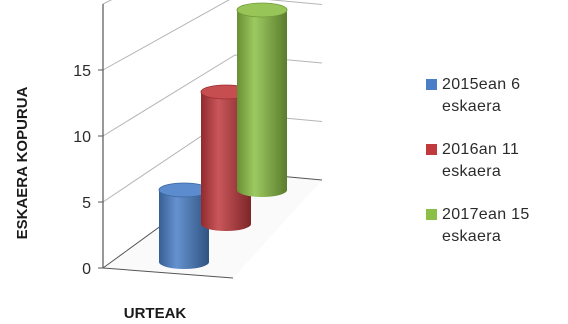 Image resolution: width=568 pixels, height=324 pixels. What do you see at coordinates (481, 95) in the screenshot?
I see `legend-label-2015: 2015ean 6 eskaera` at bounding box center [481, 95].